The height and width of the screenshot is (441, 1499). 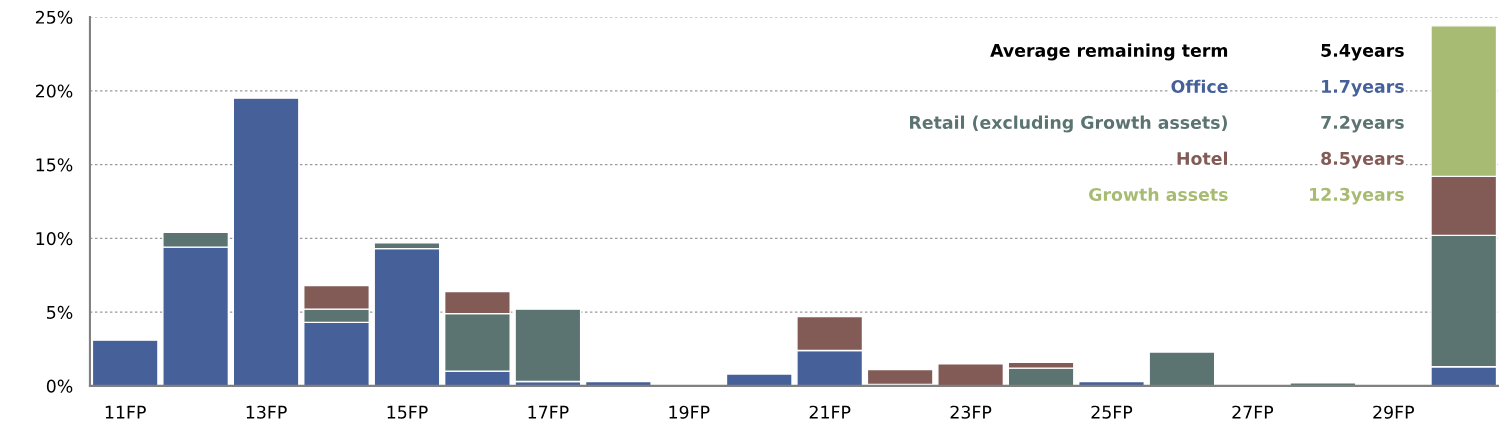 I want to click on x-tick-label: 23FP, so click(x=971, y=412).